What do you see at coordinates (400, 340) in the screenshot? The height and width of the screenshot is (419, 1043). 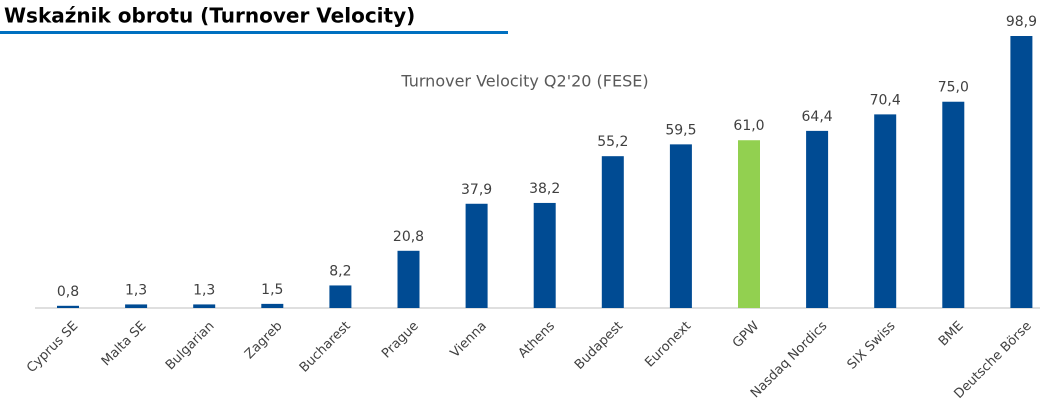 I see `x-tick-label: Prague` at bounding box center [400, 340].